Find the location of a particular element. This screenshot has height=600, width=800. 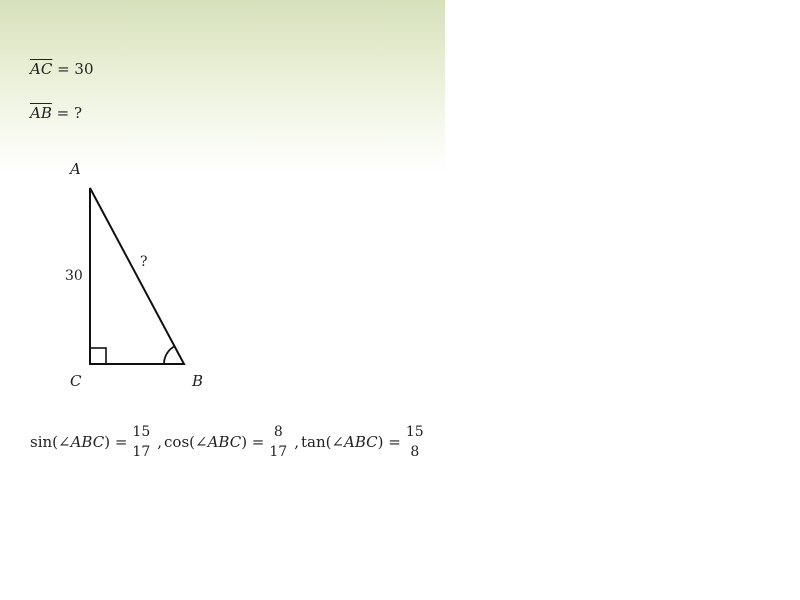

right-triangle-figure: A C B 30 ? is located at coordinates (134, 275).